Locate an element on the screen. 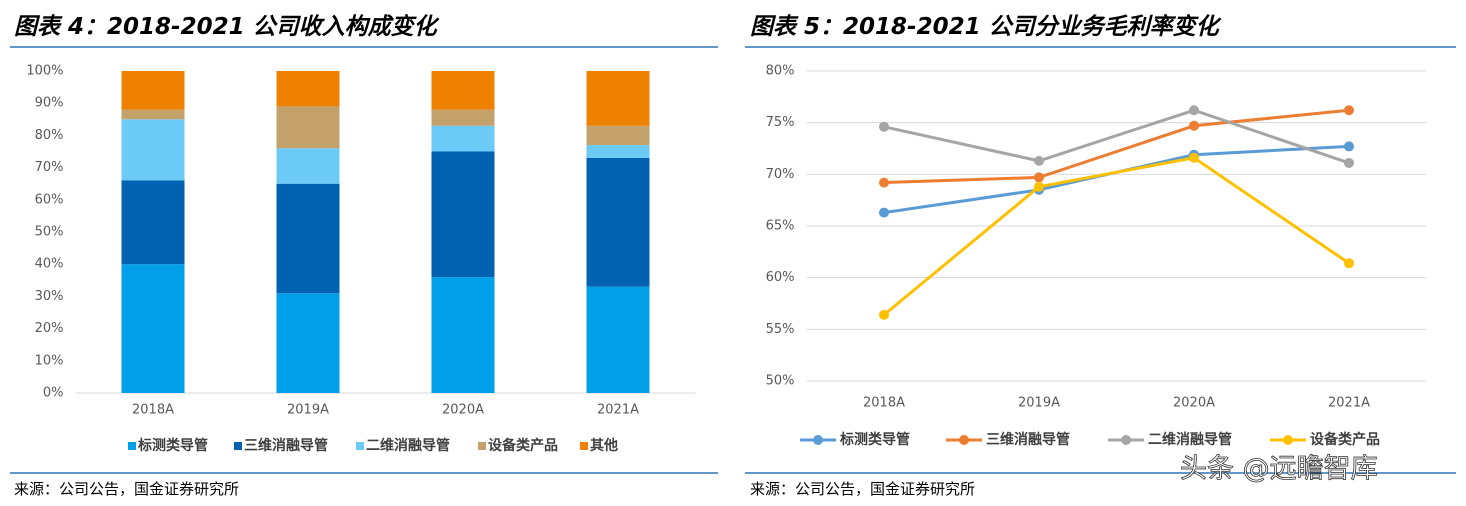  y-tick-label: 90% is located at coordinates (49, 103).